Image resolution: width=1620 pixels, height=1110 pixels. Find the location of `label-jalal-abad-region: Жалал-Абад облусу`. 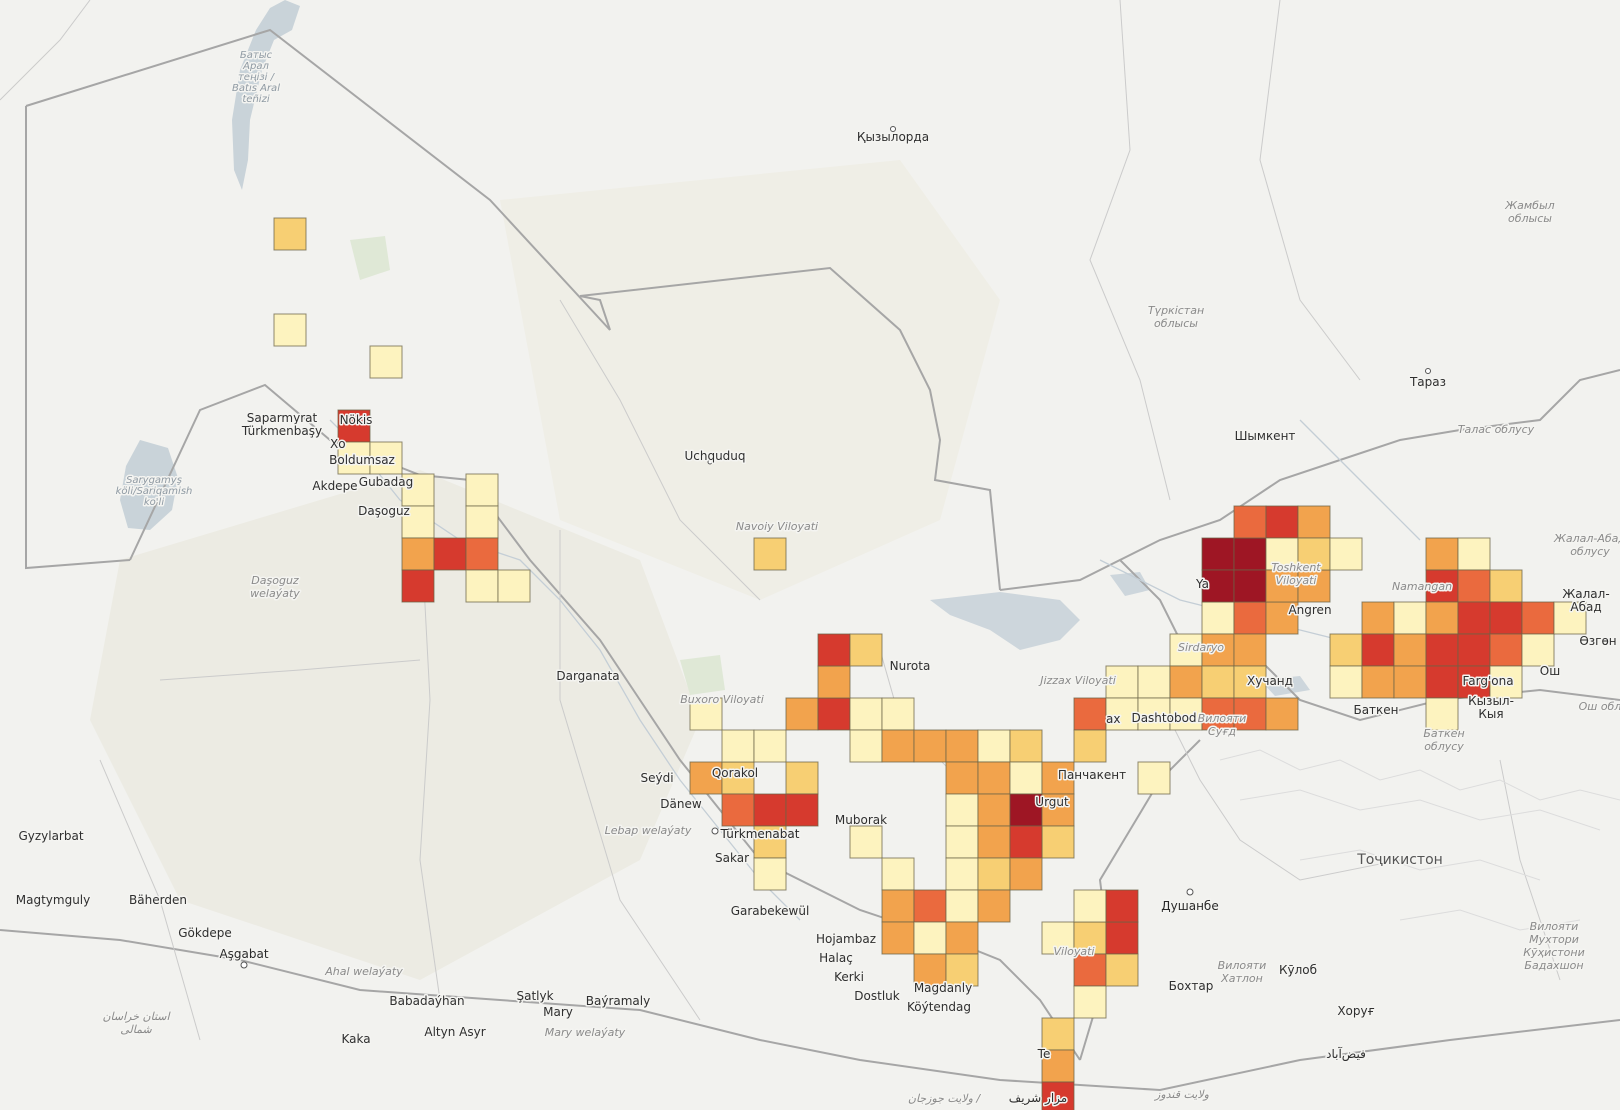

label-jalal-abad-region: Жалал-Абад облусу is located at coordinates (1586, 545).